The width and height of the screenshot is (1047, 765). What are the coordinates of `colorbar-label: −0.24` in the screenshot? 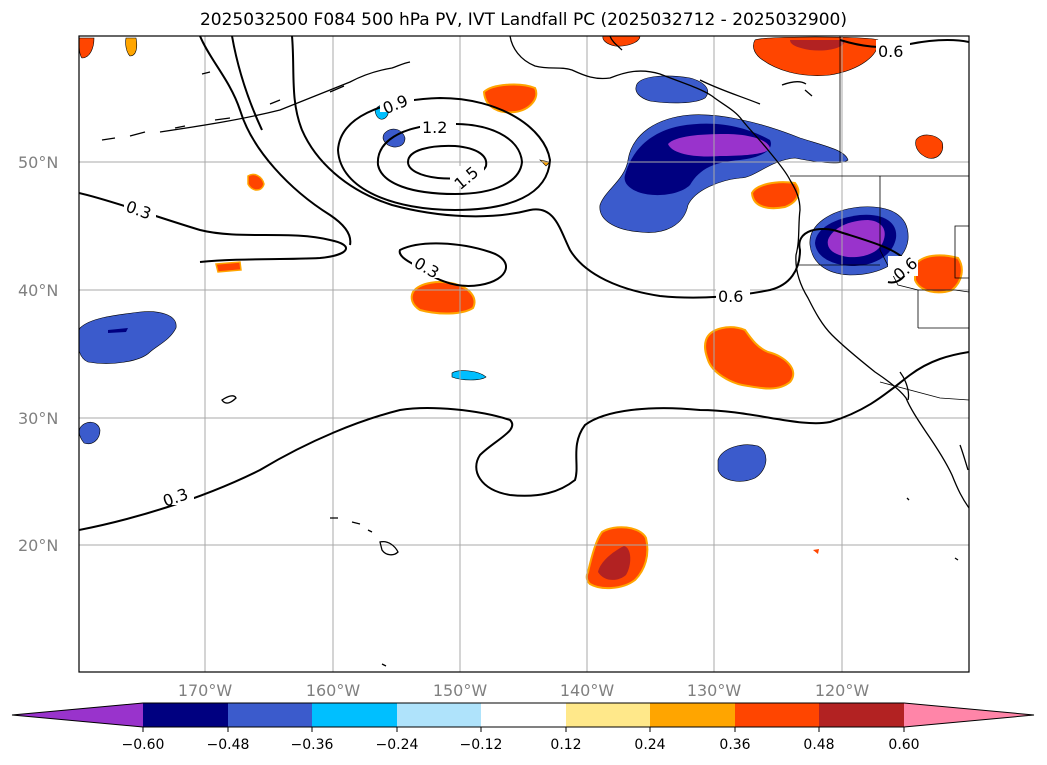 It's located at (397, 745).